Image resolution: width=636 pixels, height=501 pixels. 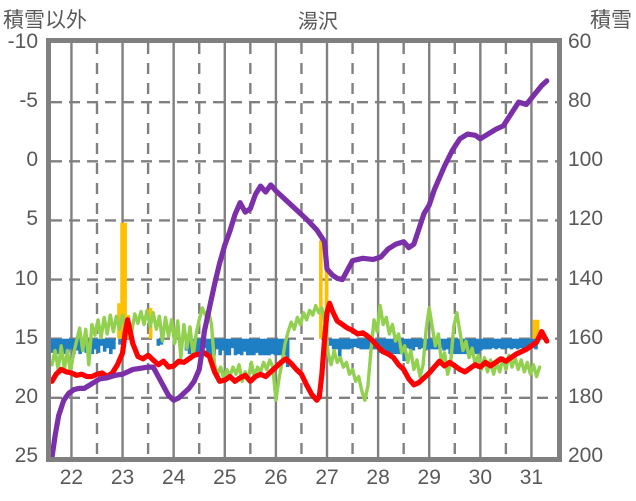 What do you see at coordinates (122, 477) in the screenshot?
I see `x-axis-tick: 23` at bounding box center [122, 477].